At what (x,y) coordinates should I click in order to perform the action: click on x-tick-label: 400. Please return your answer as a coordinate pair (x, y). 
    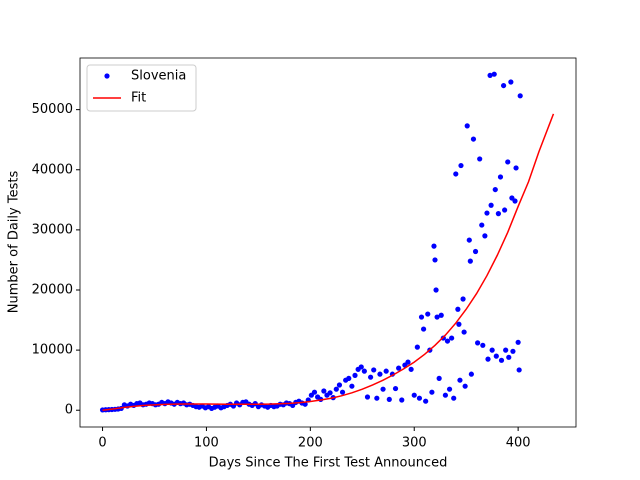
    Looking at the image, I should click on (518, 443).